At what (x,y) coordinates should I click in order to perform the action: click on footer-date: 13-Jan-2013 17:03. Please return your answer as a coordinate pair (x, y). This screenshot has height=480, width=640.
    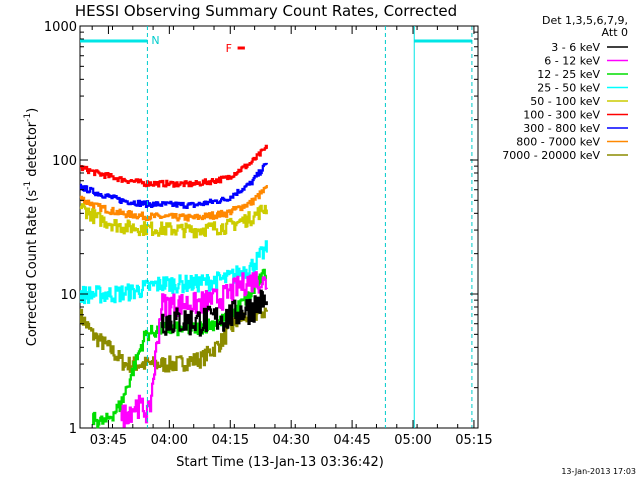
    Looking at the image, I should click on (598, 471).